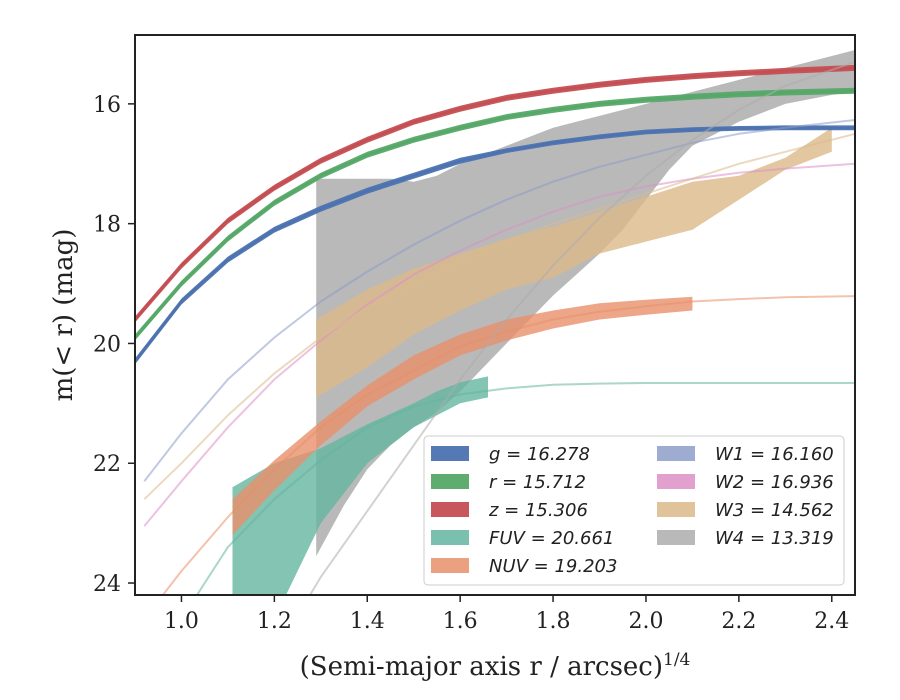 This screenshot has height=700, width=900. I want to click on x-axis-label: (Semi-major axis r / arcsec)1/4, so click(495, 666).